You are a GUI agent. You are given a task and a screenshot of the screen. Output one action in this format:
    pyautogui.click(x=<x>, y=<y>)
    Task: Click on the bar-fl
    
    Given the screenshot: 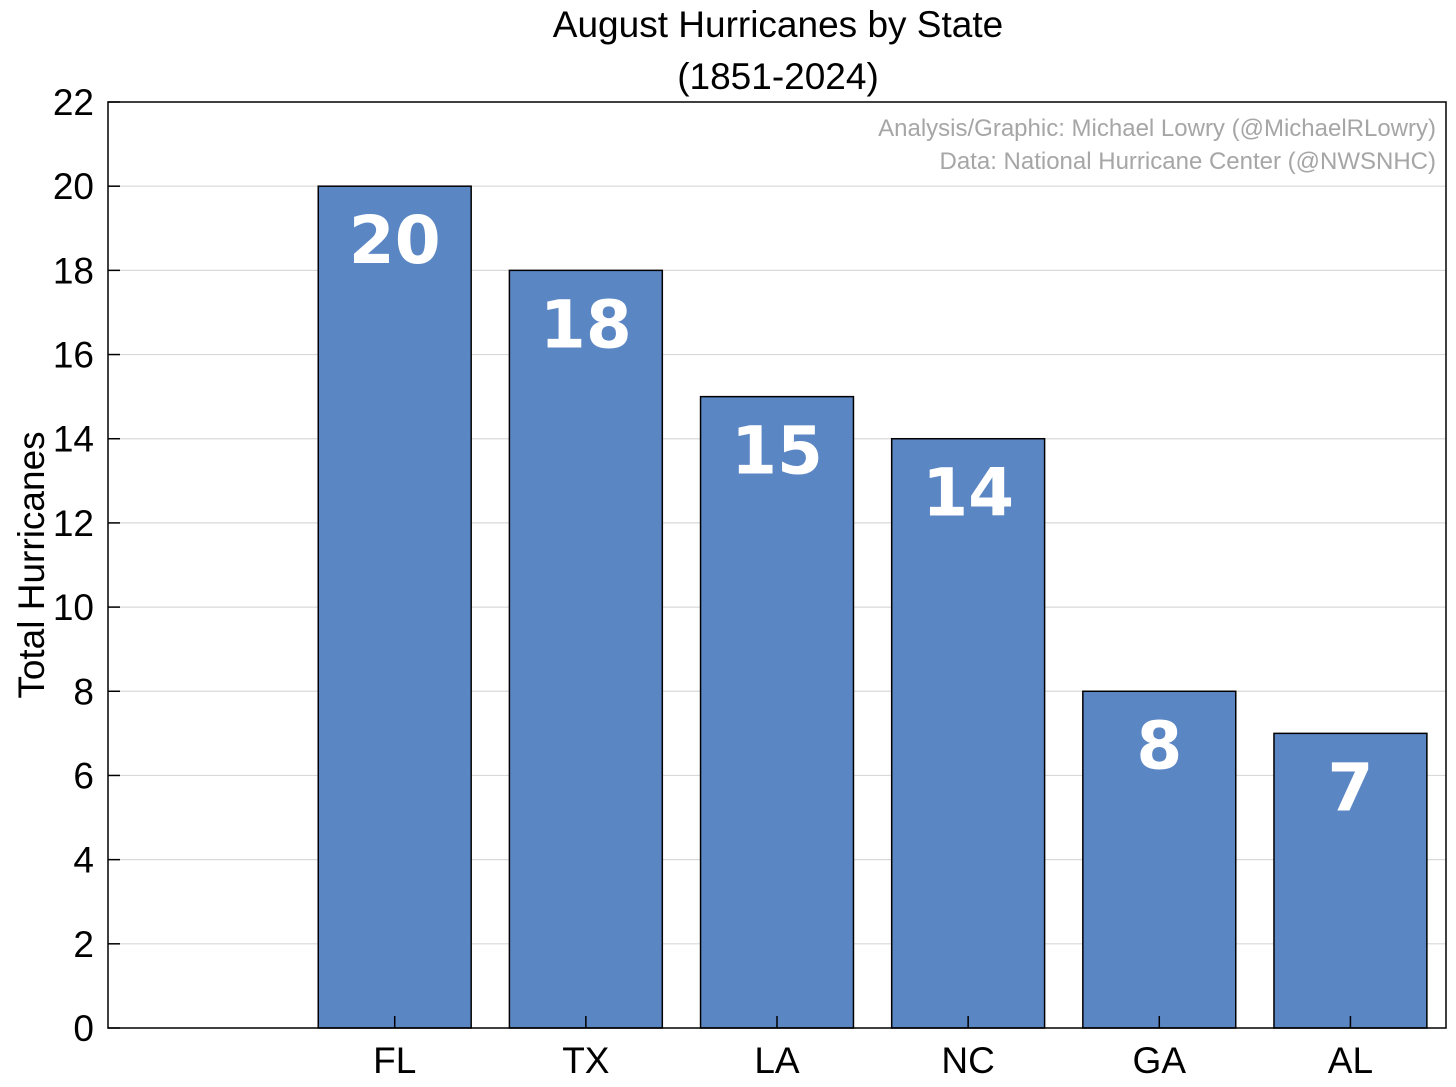 What is the action you would take?
    pyautogui.click(x=394, y=607)
    